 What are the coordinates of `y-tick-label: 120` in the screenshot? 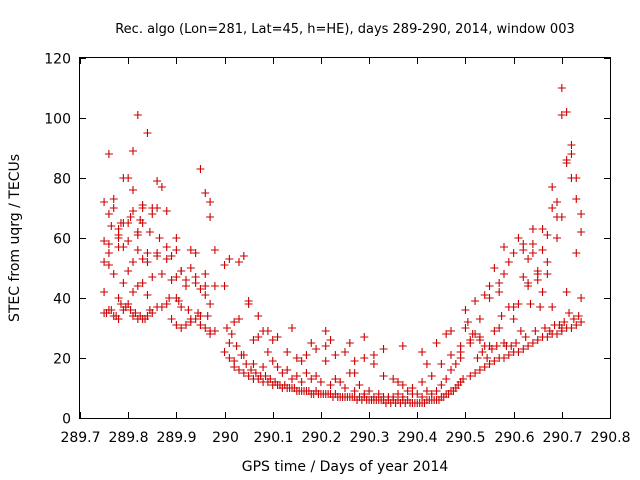 It's located at (57, 60).